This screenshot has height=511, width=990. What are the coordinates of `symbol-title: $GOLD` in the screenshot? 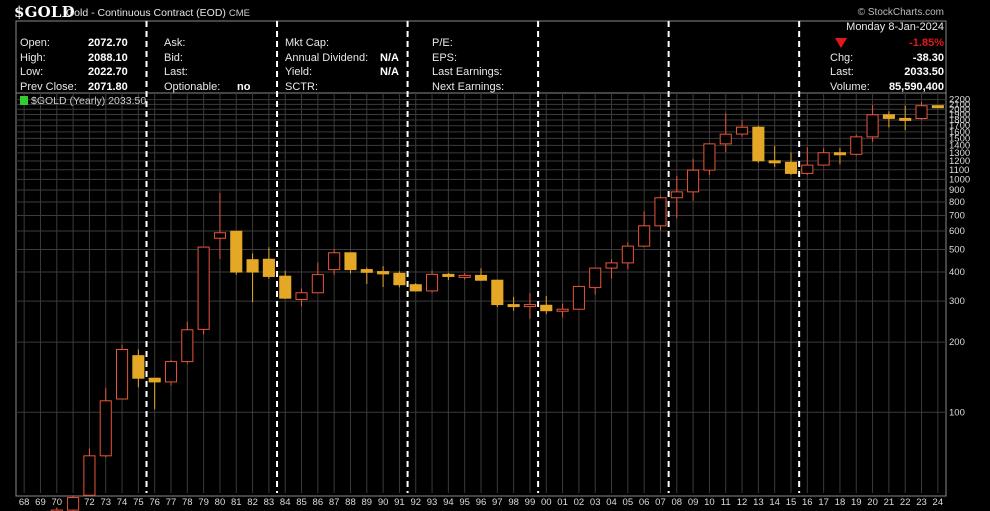 It's located at (44, 12).